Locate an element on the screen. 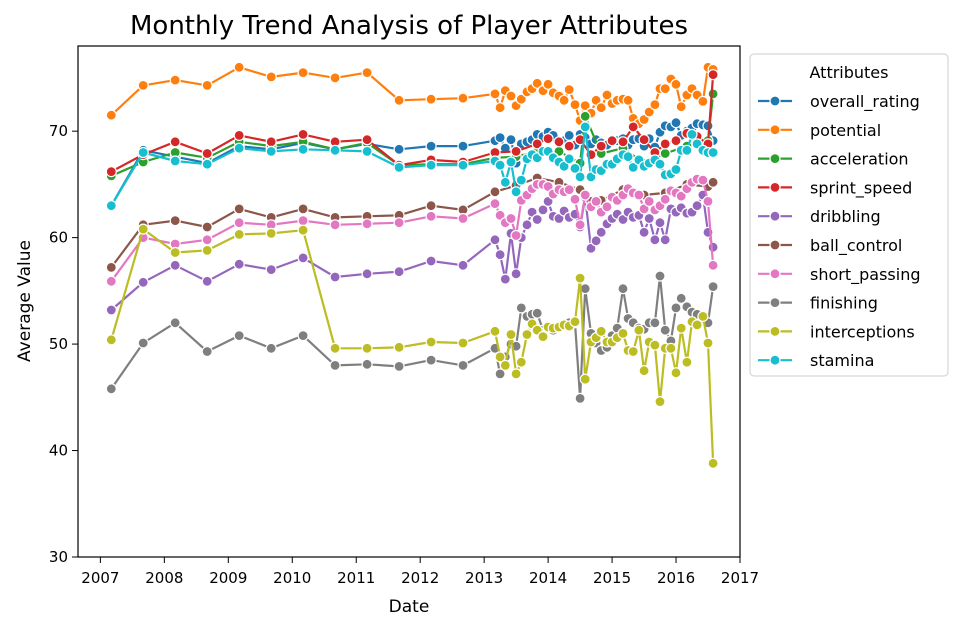 This screenshot has width=960, height=630. legend-label: short_passing is located at coordinates (865, 275).